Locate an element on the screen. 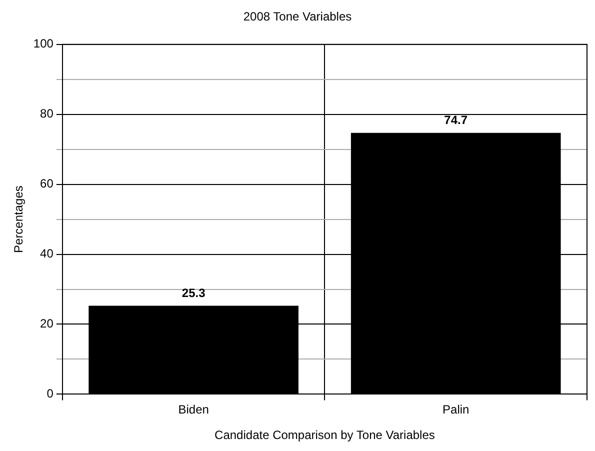 The width and height of the screenshot is (595, 451). x-axis-title: Candidate Comparison by Tone Variables is located at coordinates (324, 435).